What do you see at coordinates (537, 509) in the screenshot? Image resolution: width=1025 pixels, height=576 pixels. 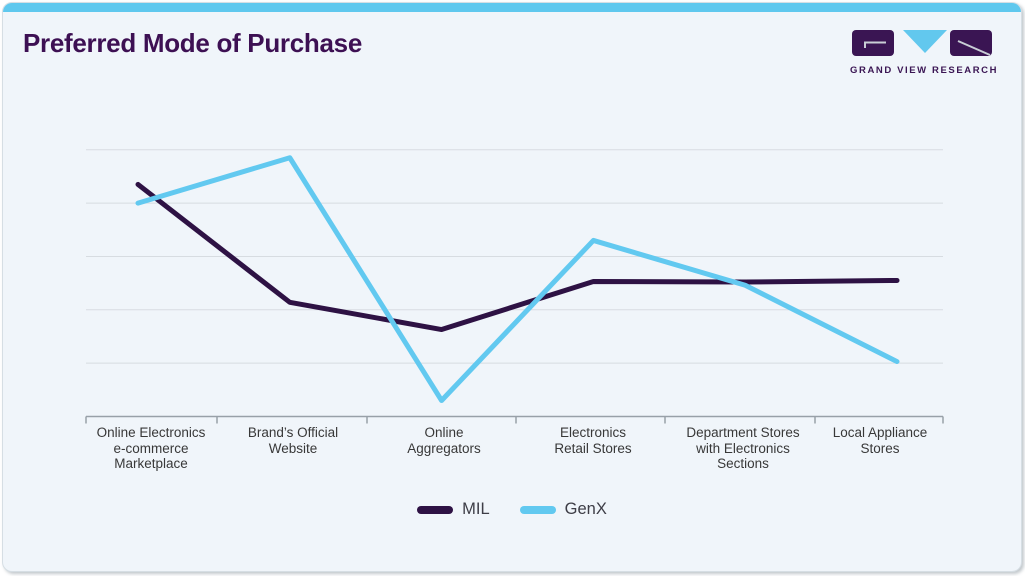 I see `genx-line-swatch` at bounding box center [537, 509].